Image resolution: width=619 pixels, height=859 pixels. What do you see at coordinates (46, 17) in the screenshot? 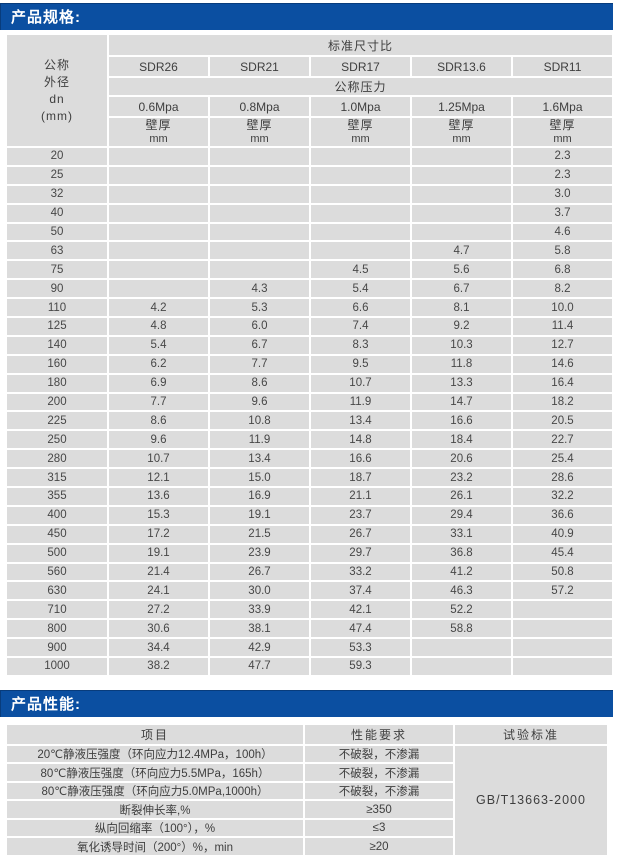
I see `spec-section-title: 产品规格:` at bounding box center [46, 17].